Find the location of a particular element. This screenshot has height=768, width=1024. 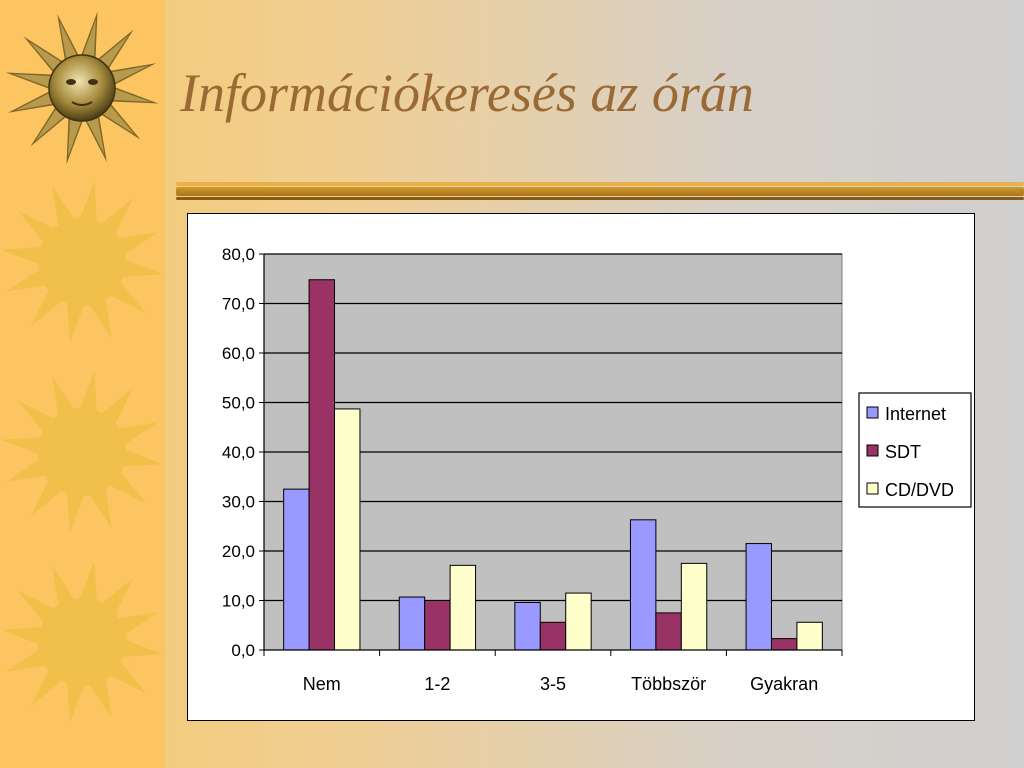

x-tick-labels: Nem 1-2 3-5 Többször Gyakran is located at coordinates (560, 684).